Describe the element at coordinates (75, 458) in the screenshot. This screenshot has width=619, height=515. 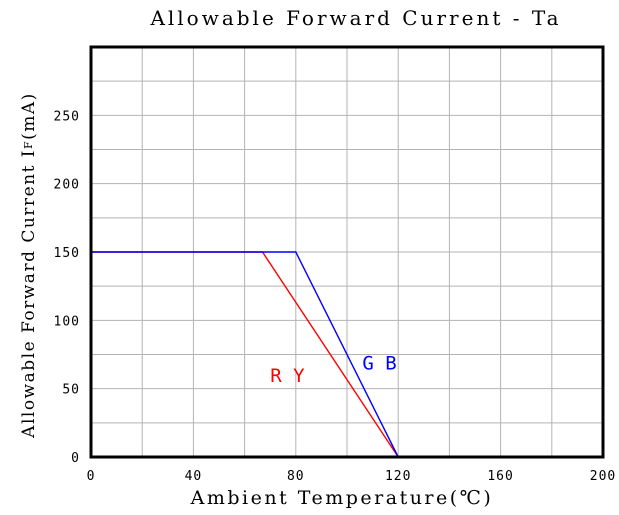
I see `y-tick-label: 0` at that location.